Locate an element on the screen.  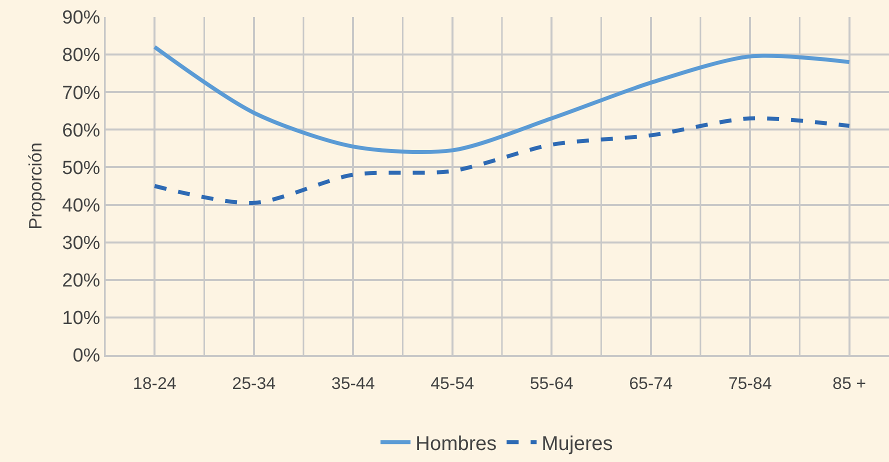
x-tick-label: 25-34 is located at coordinates (254, 384).